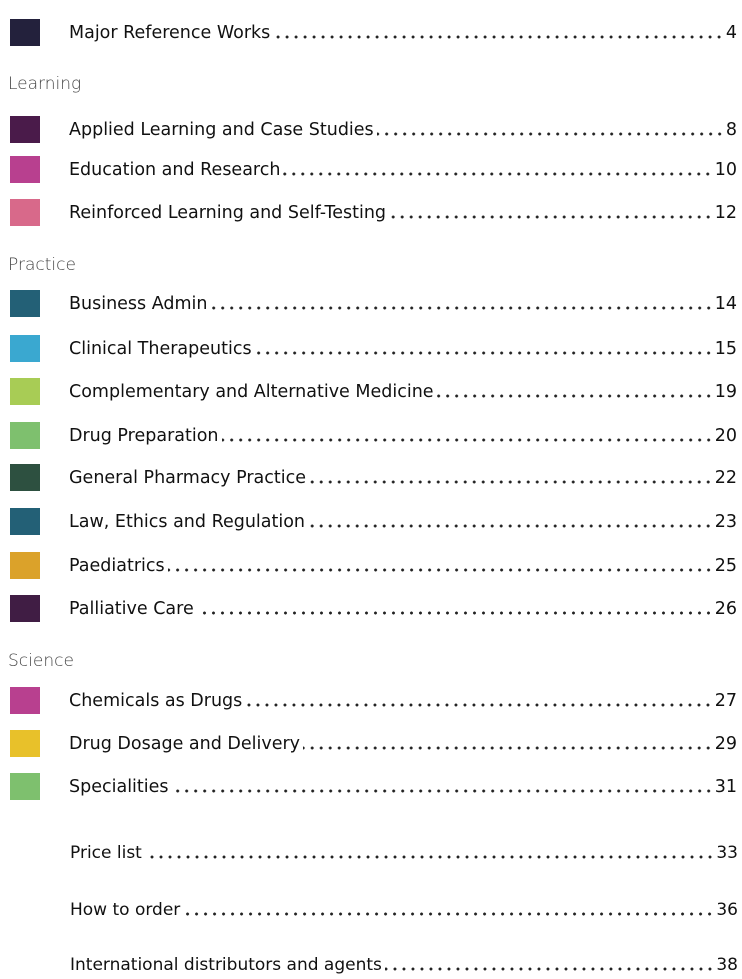  What do you see at coordinates (226, 965) in the screenshot?
I see `entry-title: International distributors and agents` at bounding box center [226, 965].